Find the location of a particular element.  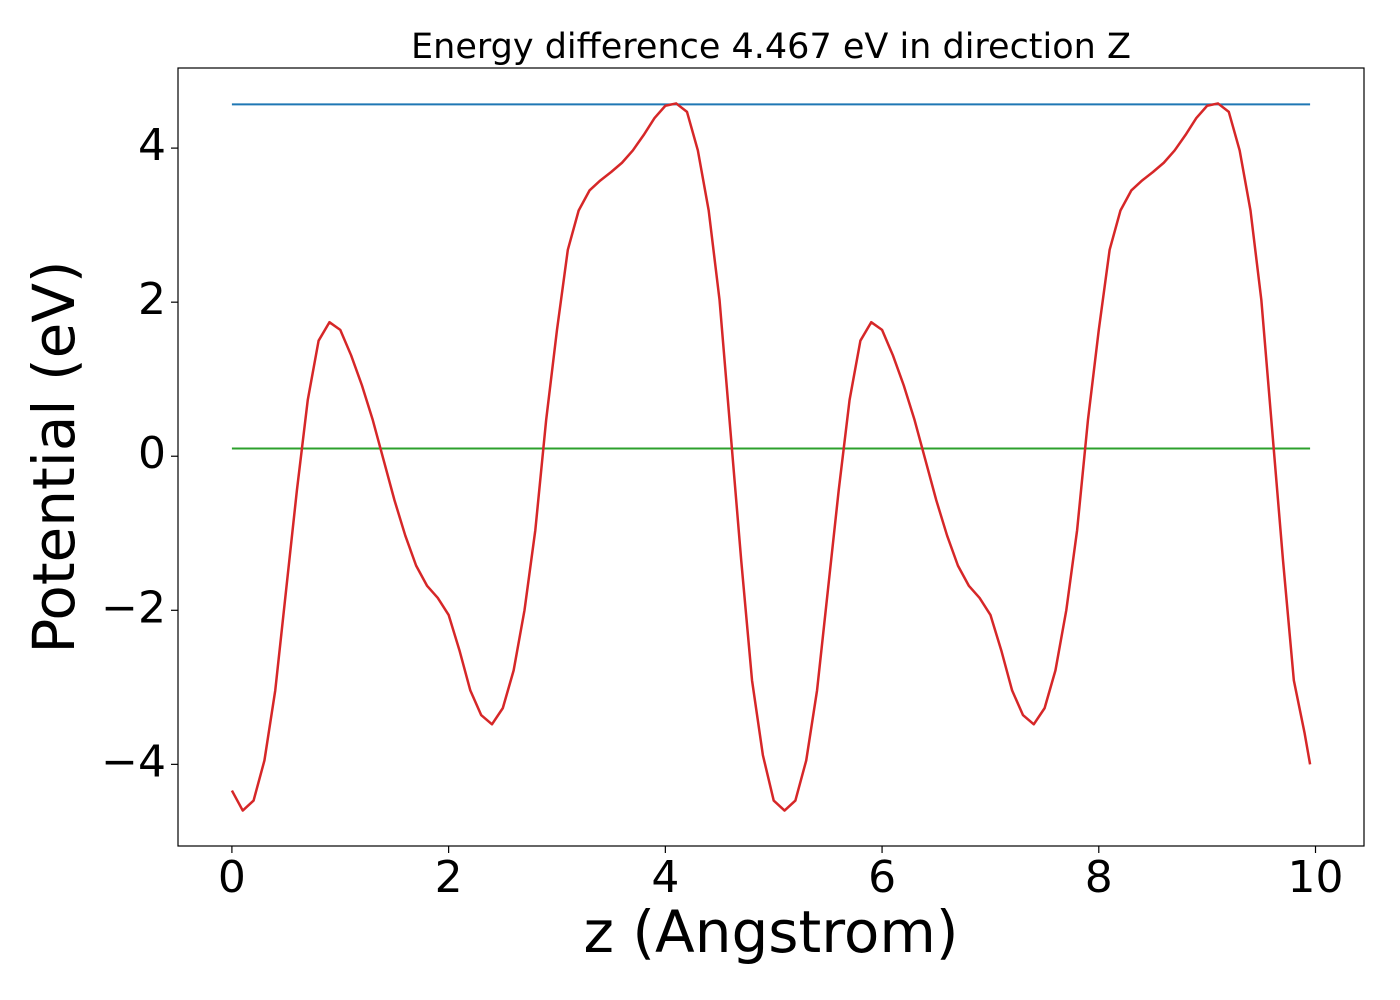

x-tick-label: 6 is located at coordinates (882, 877).